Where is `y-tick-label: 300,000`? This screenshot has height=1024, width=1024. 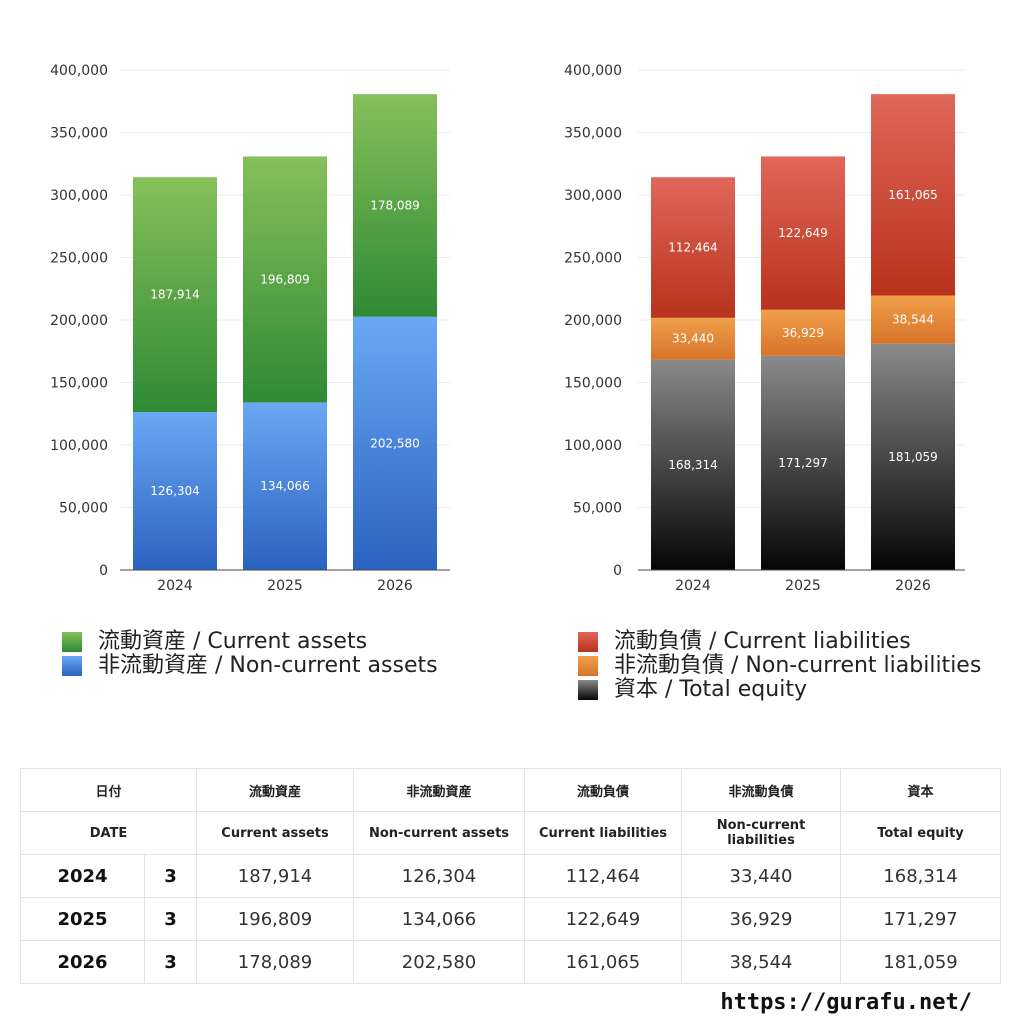 y-tick-label: 300,000 is located at coordinates (79, 196).